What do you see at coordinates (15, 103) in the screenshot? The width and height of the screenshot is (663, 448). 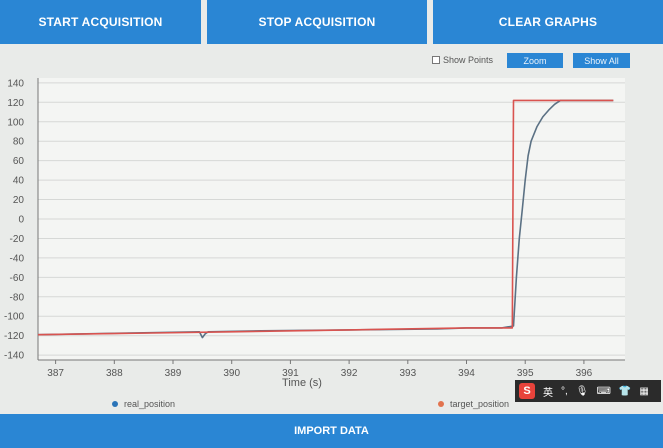 I see `y-tick-label: 120` at bounding box center [15, 103].